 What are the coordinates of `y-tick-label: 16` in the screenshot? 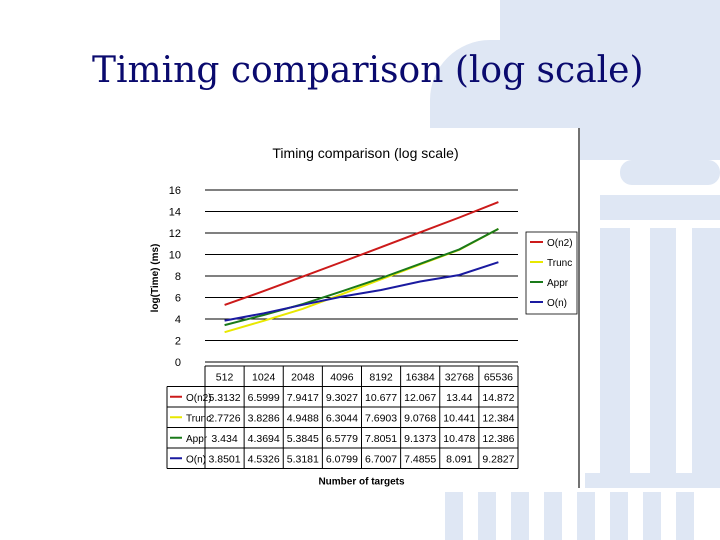 It's located at (175, 191).